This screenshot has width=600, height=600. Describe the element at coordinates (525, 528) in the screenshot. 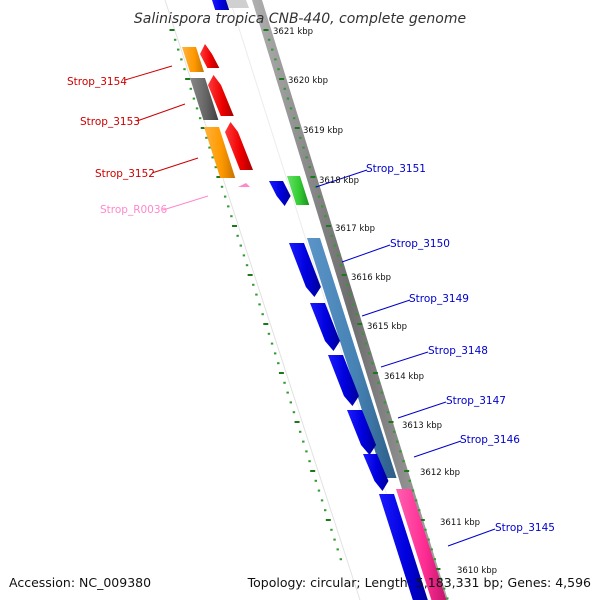

I see `gene-label-strop-3145: Strop_3145` at that location.